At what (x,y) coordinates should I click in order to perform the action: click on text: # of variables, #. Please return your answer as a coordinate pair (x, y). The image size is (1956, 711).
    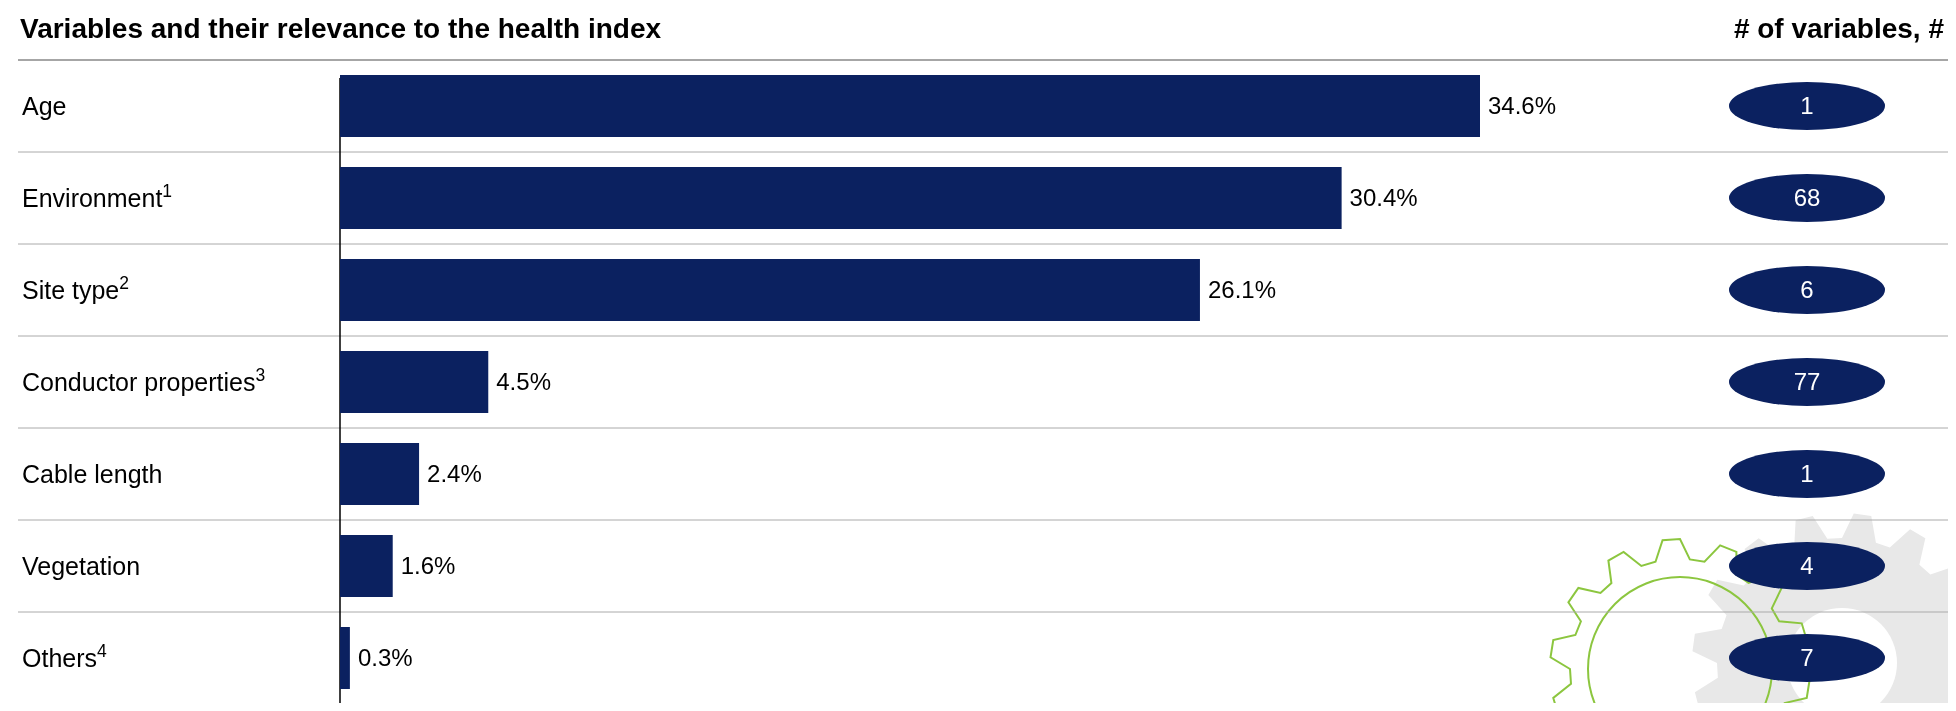
    Looking at the image, I should click on (1839, 28).